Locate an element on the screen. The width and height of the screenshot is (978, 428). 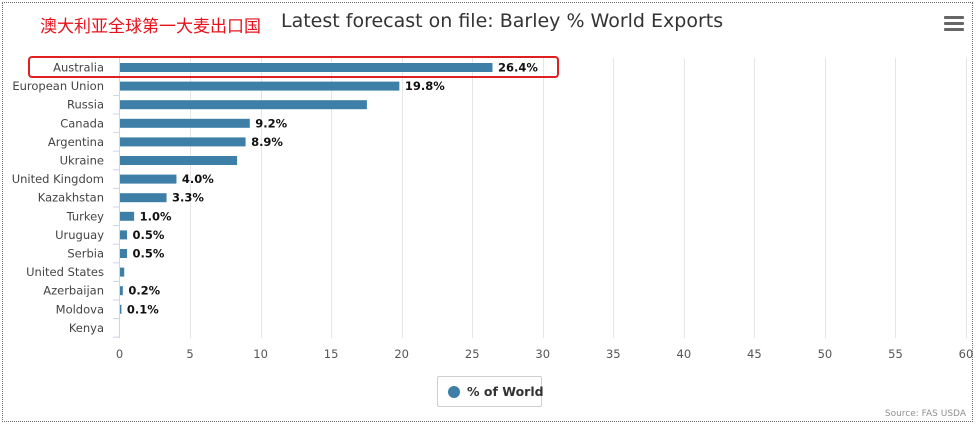
category-label: Australia is located at coordinates (78, 68).